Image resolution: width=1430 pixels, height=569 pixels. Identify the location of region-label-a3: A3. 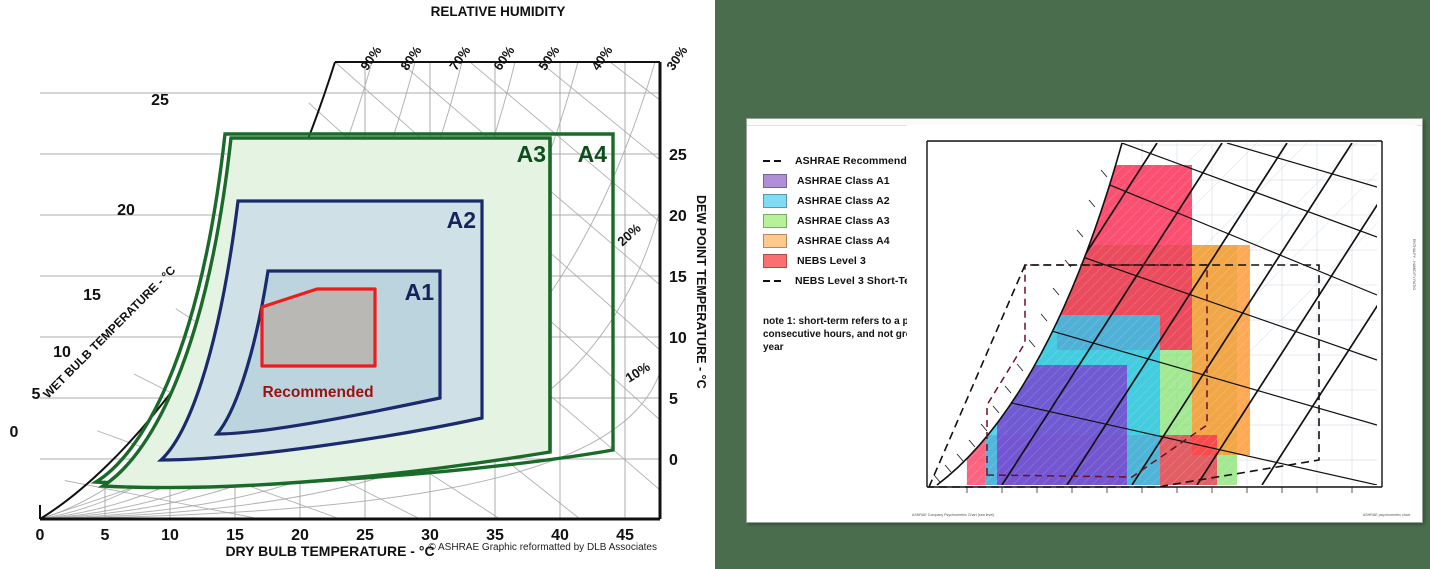
(531, 154).